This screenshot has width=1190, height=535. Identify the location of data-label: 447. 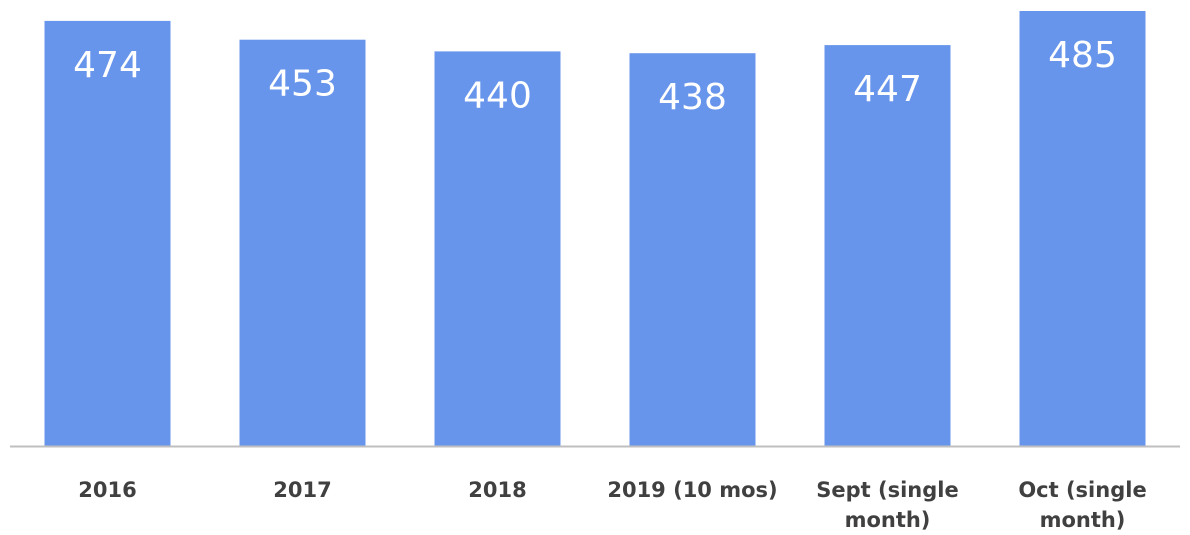
(887, 89).